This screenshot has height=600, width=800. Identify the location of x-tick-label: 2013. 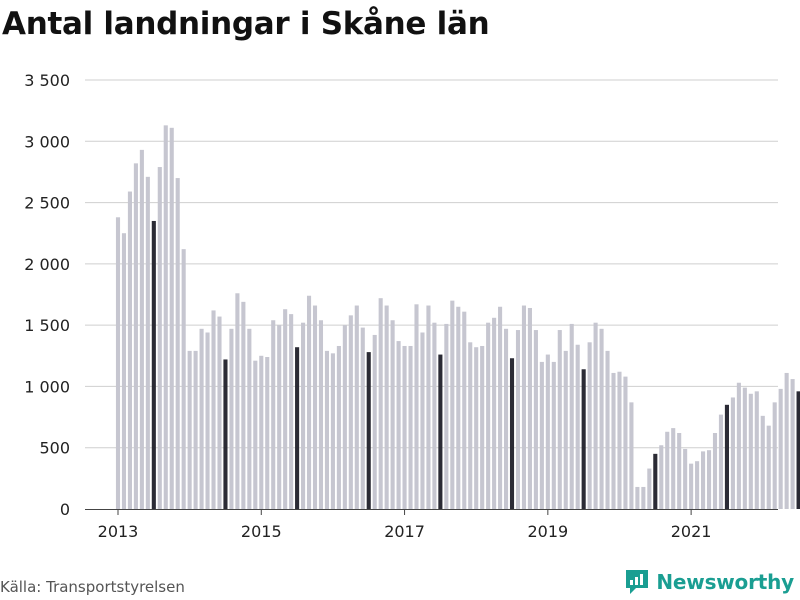
(118, 531).